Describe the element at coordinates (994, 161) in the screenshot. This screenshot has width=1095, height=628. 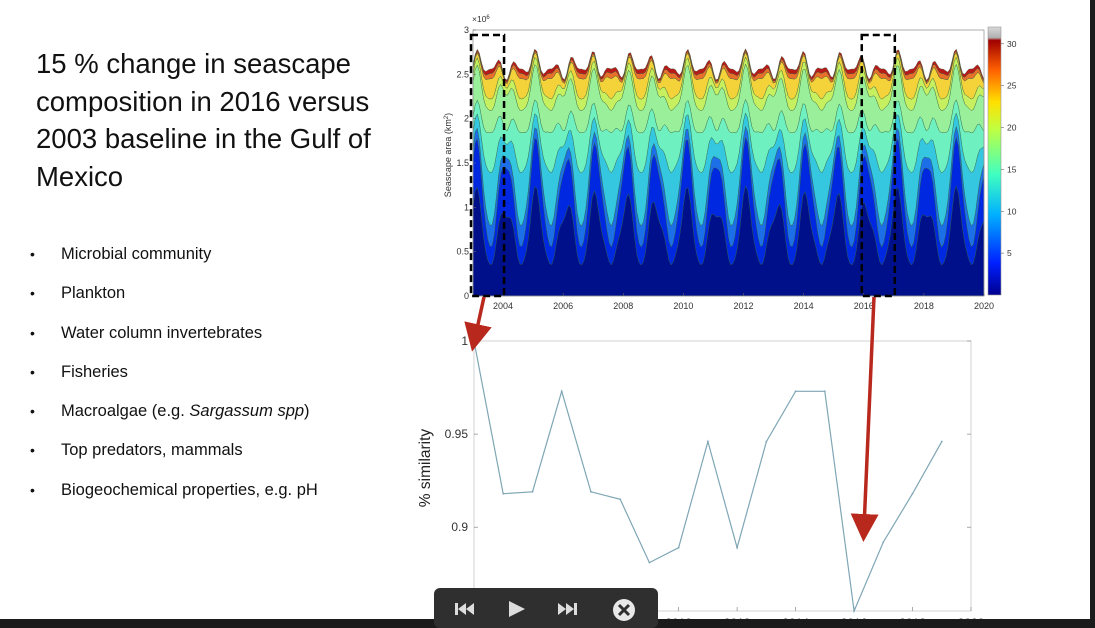
I see `colorbar` at that location.